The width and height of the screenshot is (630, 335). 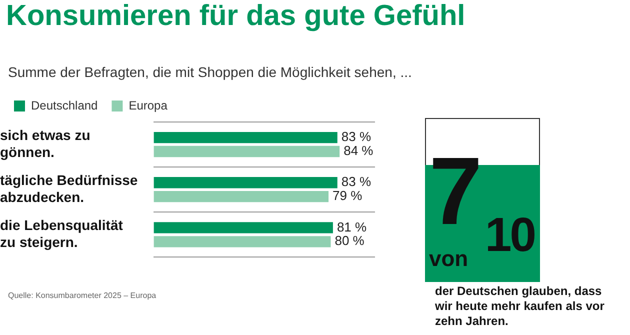 I want to click on data-label: 80 %, so click(x=349, y=240).